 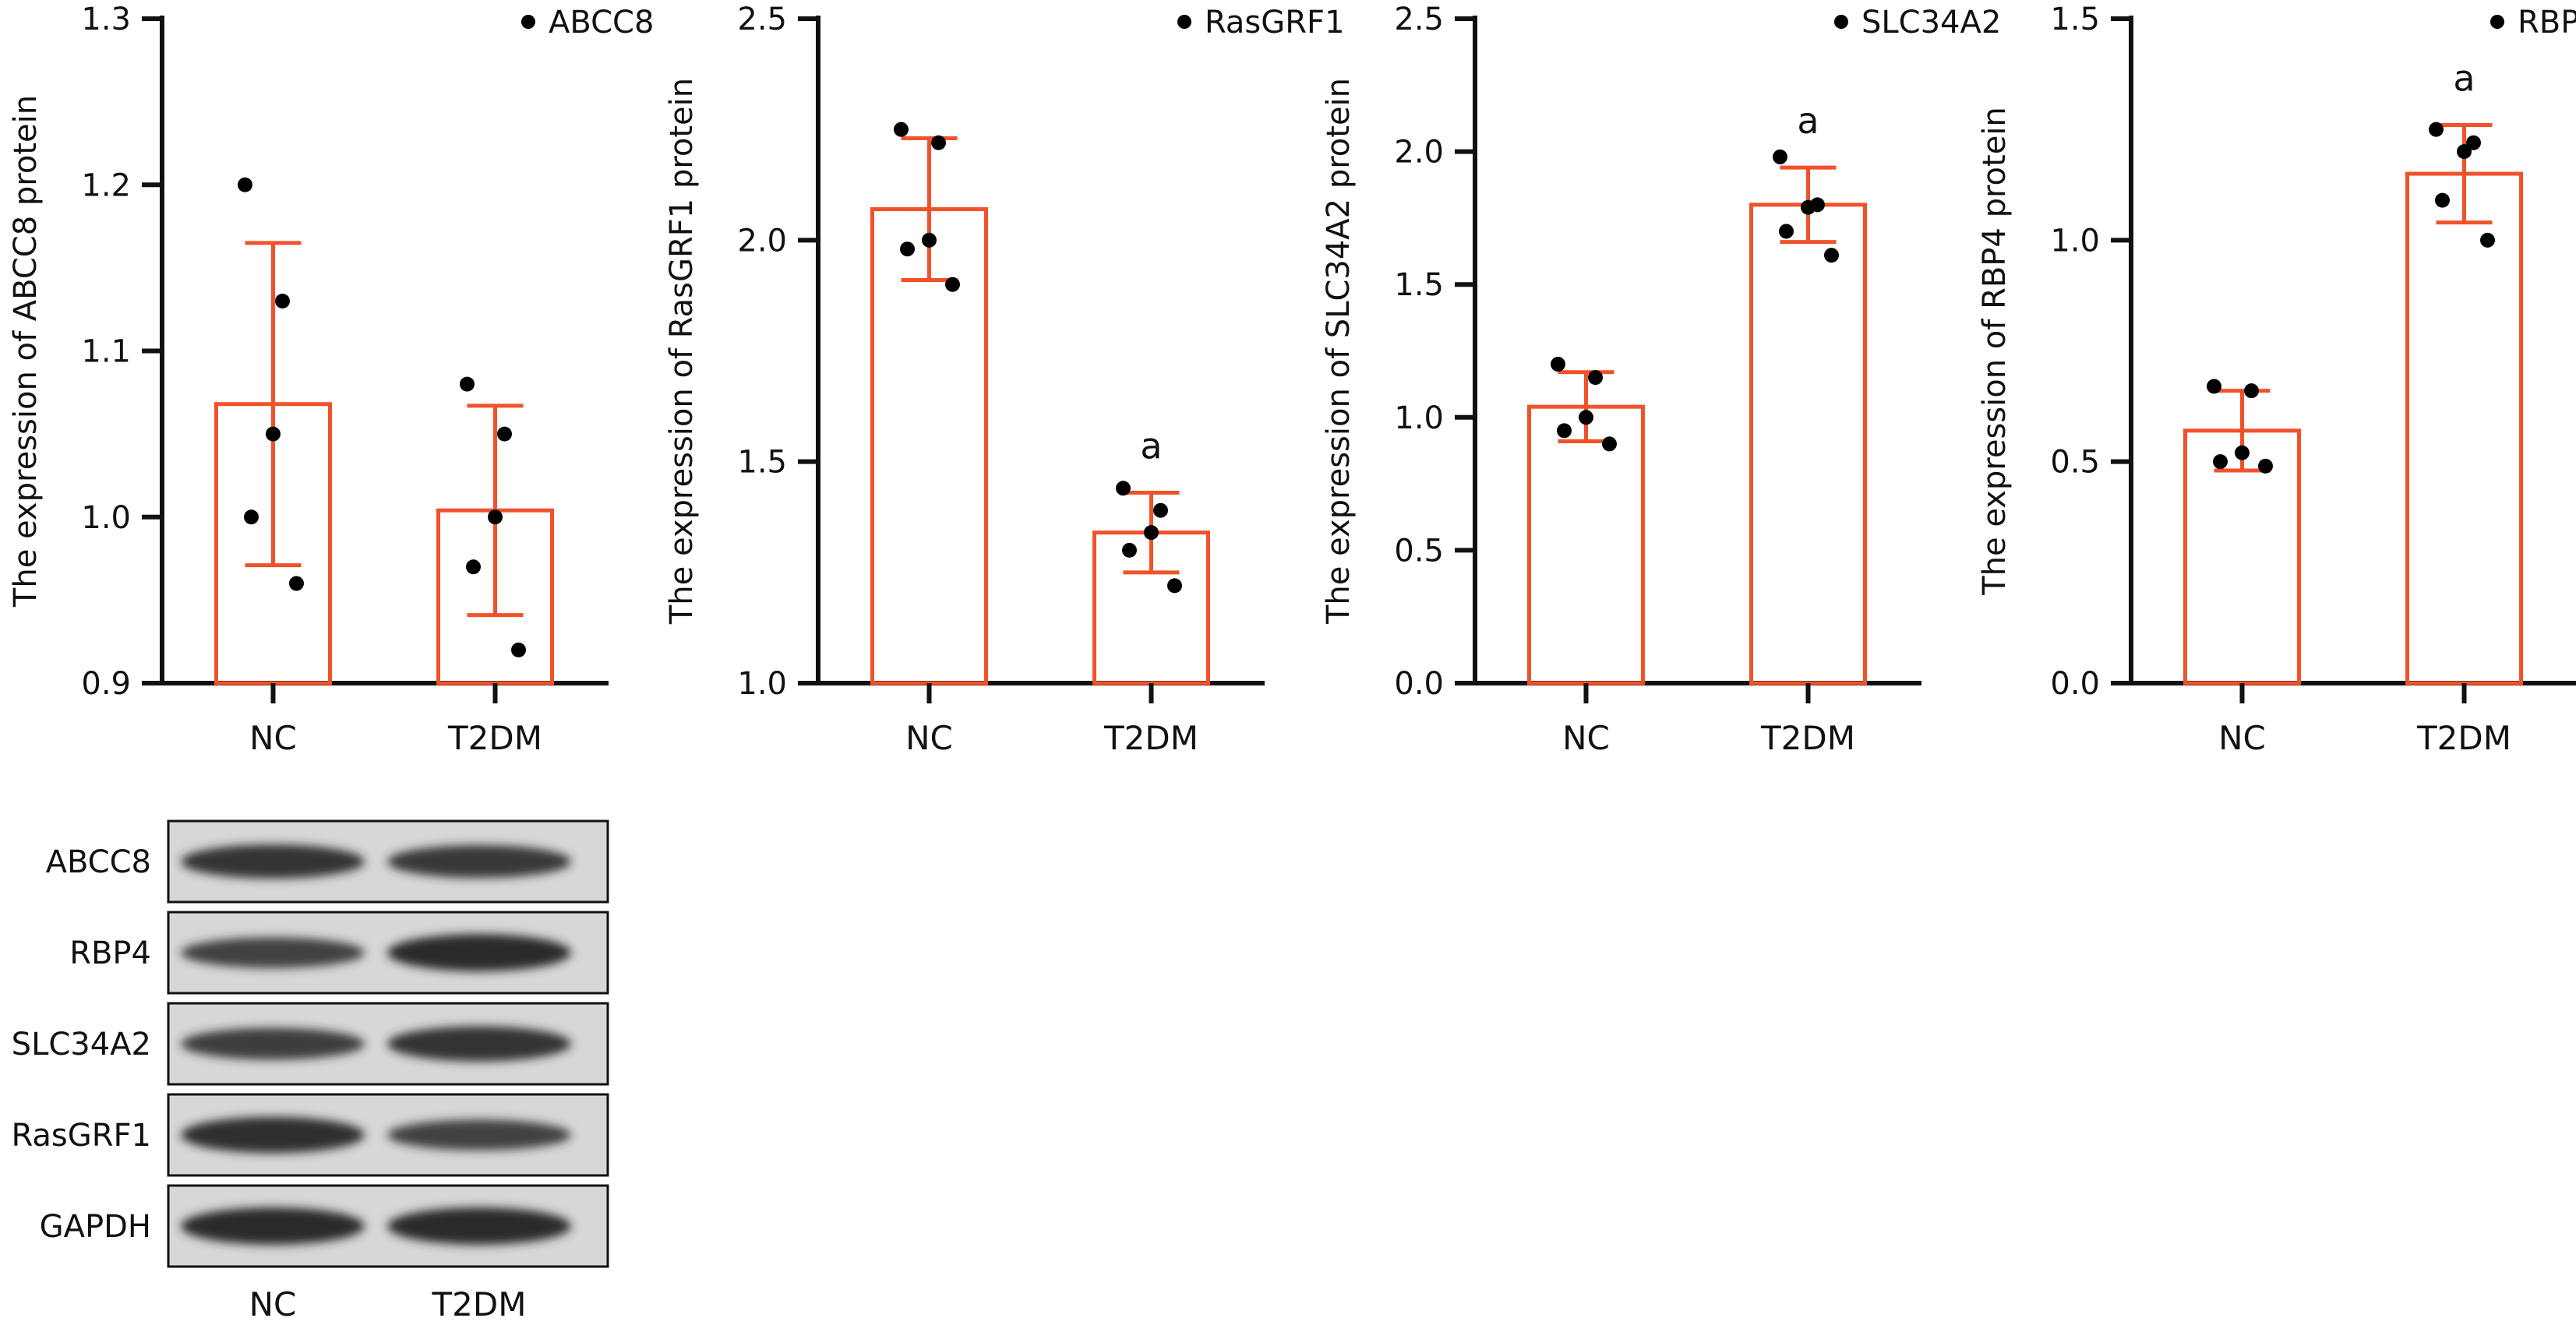 I want to click on blot-row-slc34a2: SLC34A2, so click(x=310, y=1044).